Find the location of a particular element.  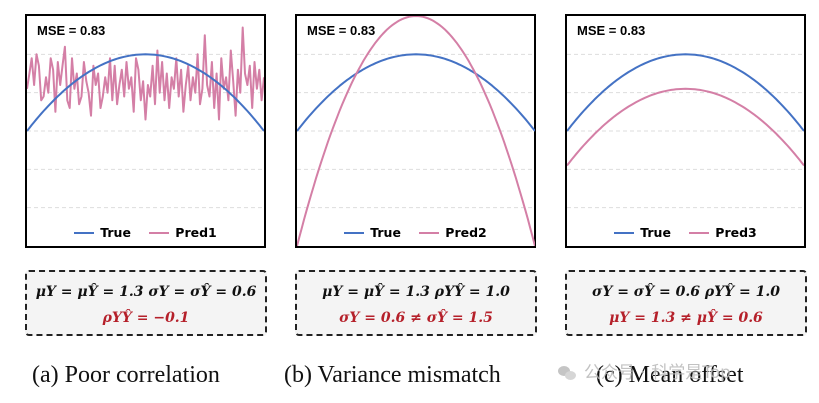

formula-line-2-highlight: μY = 1.3 ≠ μŶ = 0.6 is located at coordinates (686, 318).